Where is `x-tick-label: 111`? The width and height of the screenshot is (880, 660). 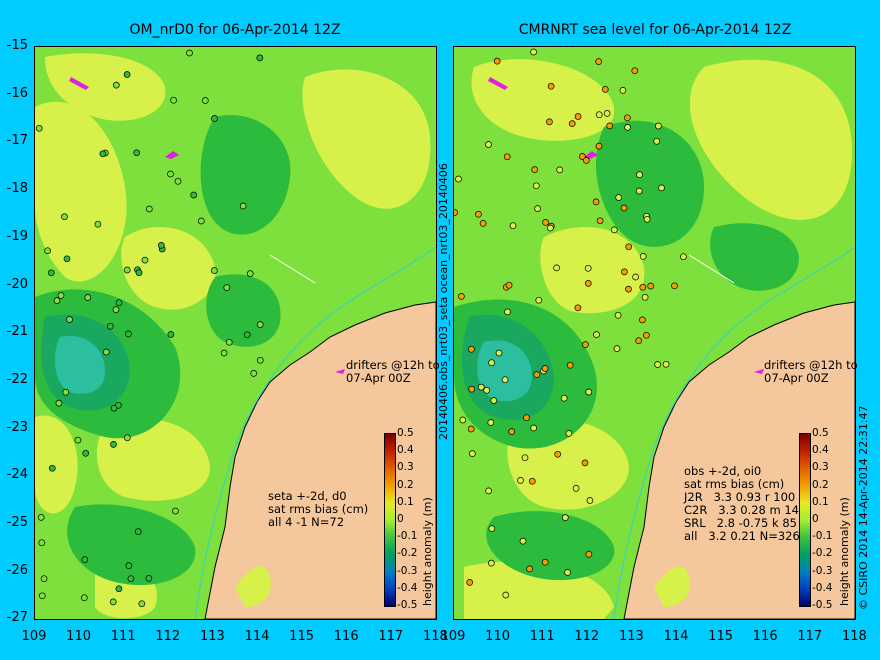 x-tick-label: 111 is located at coordinates (123, 636).